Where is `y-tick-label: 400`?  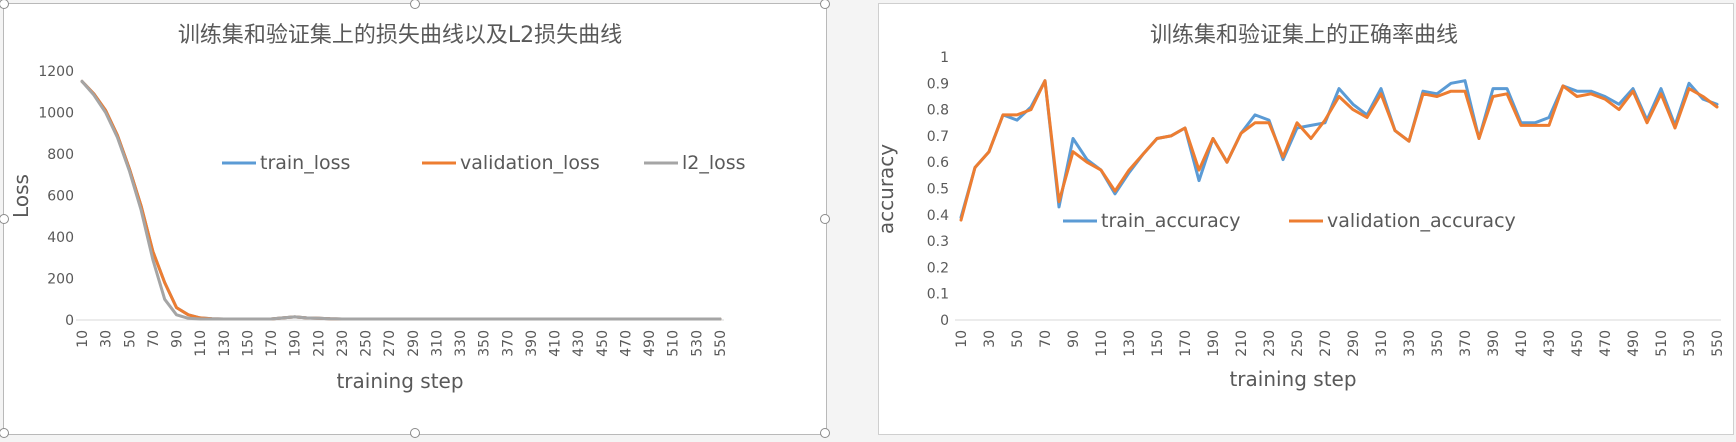 y-tick-label: 400 is located at coordinates (60, 238).